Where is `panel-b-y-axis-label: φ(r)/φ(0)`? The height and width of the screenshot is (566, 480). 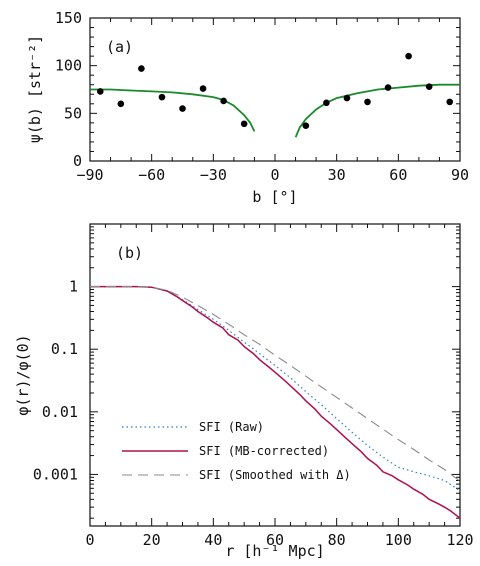
panel-b-y-axis-label: φ(r)/φ(0) is located at coordinates (23, 374).